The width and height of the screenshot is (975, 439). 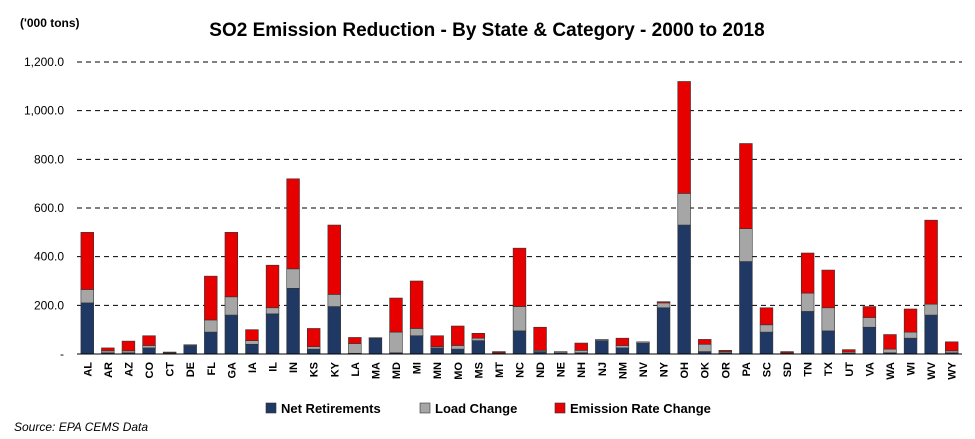 I want to click on bar-va-net-retirements, so click(x=869, y=340).